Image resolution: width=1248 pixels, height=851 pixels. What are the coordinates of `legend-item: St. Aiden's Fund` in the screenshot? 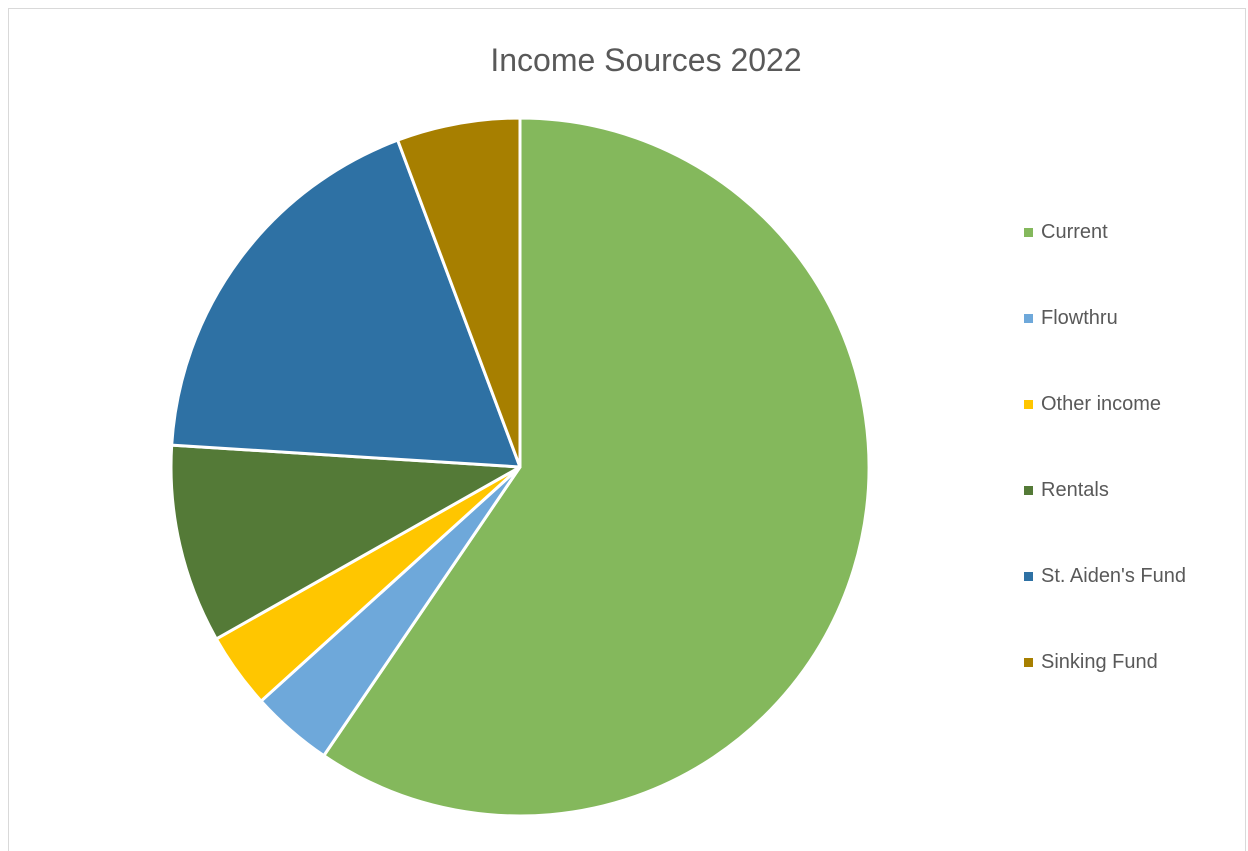 It's located at (1105, 576).